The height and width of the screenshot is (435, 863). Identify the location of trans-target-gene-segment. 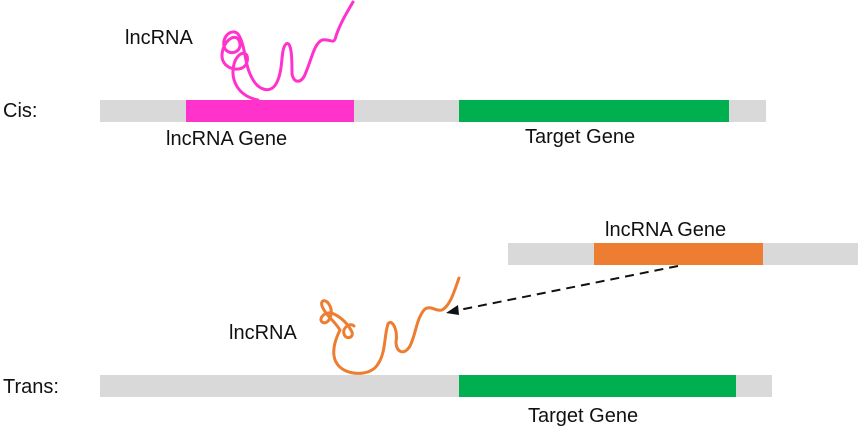
(597, 386).